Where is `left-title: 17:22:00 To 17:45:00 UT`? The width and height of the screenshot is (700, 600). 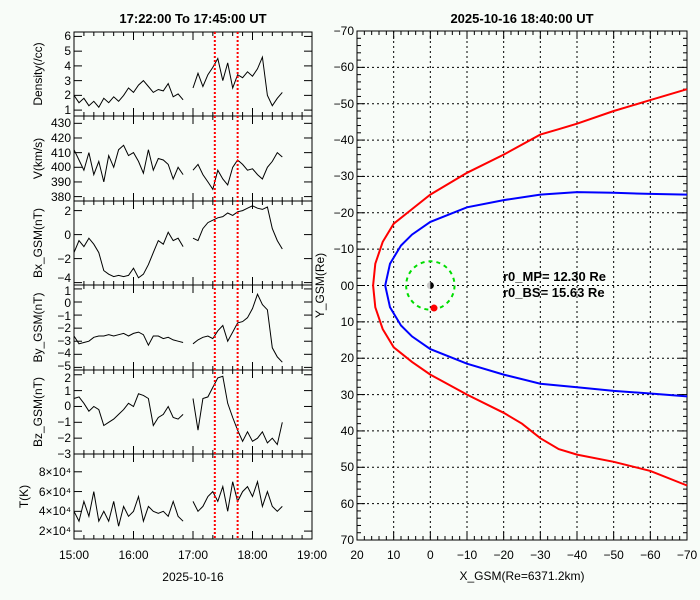
left-title: 17:22:00 To 17:45:00 UT is located at coordinates (192, 18).